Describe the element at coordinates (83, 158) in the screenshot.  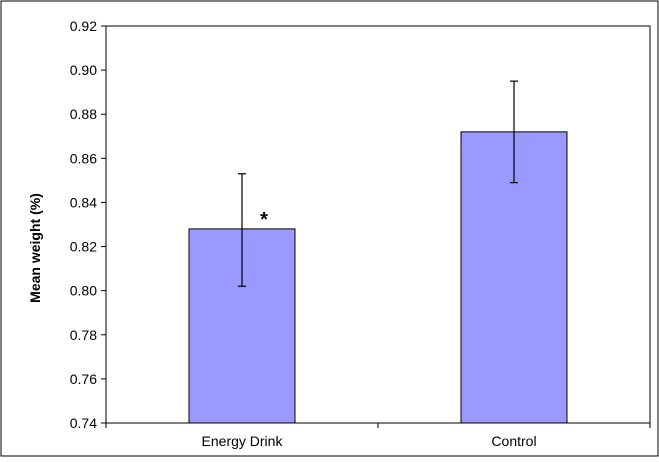
I see `y-tick-label: 0.86` at that location.